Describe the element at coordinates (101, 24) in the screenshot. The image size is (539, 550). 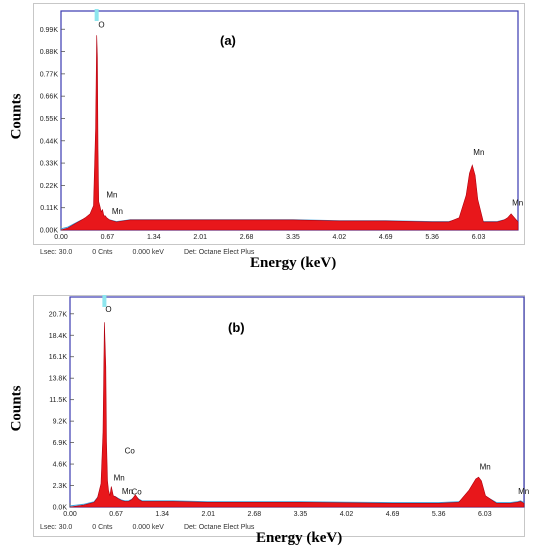
I see `peak-label-a: O` at that location.